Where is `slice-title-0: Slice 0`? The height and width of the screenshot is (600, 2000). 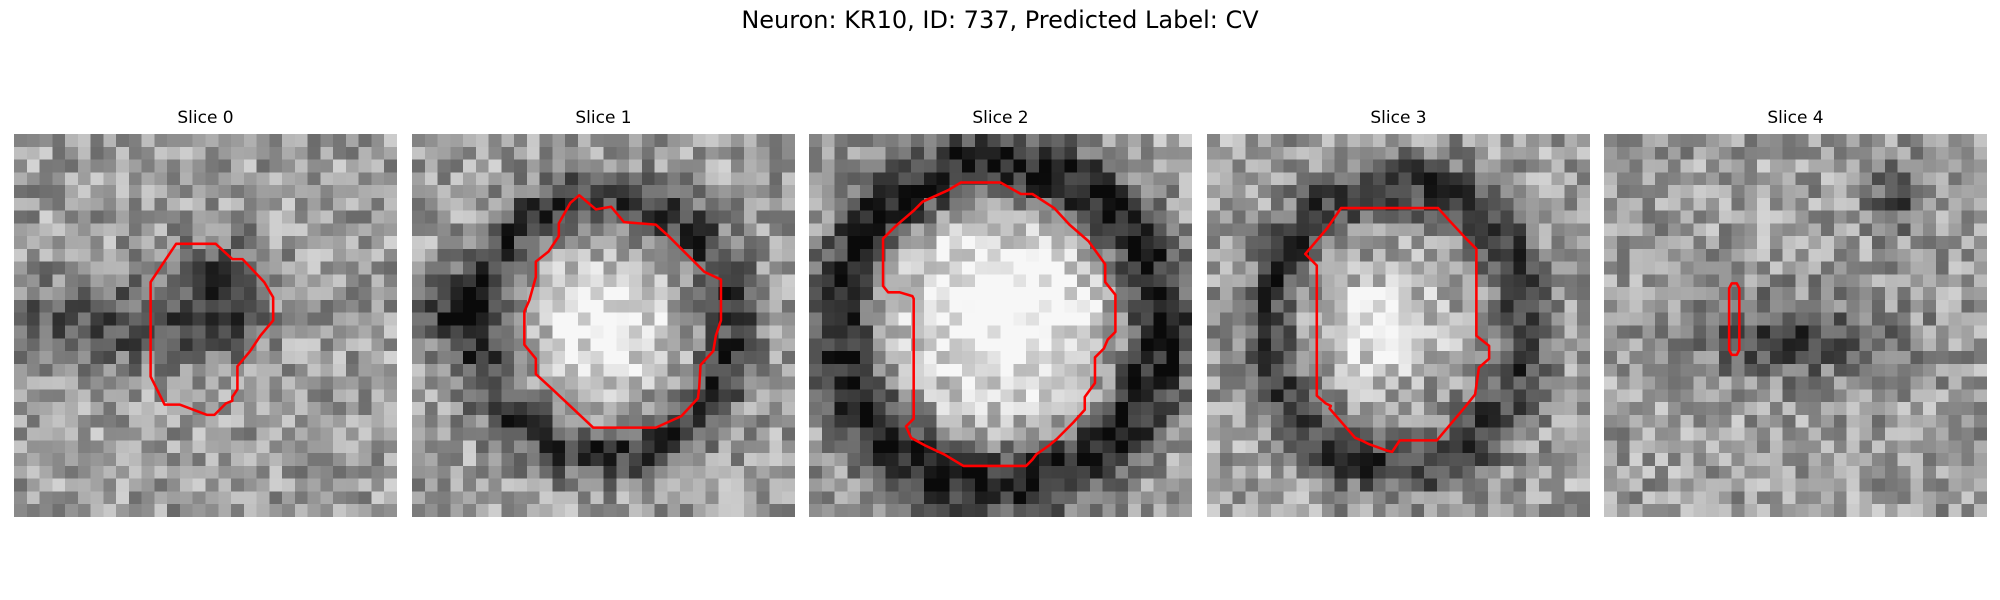 slice-title-0: Slice 0 is located at coordinates (205, 118).